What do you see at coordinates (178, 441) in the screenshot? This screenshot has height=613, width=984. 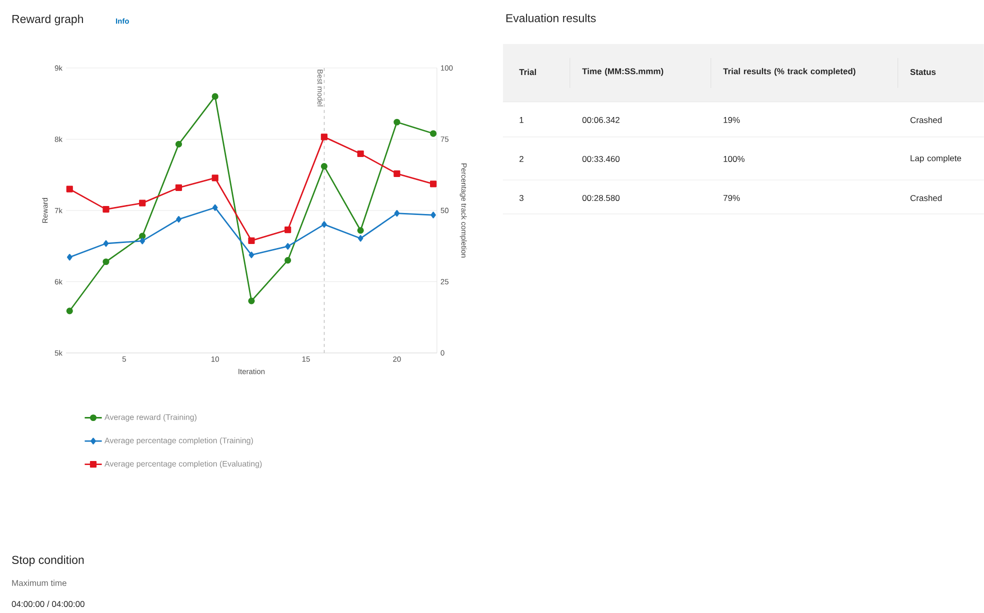 I see `legend-label: Average percentage completion (Training)` at bounding box center [178, 441].